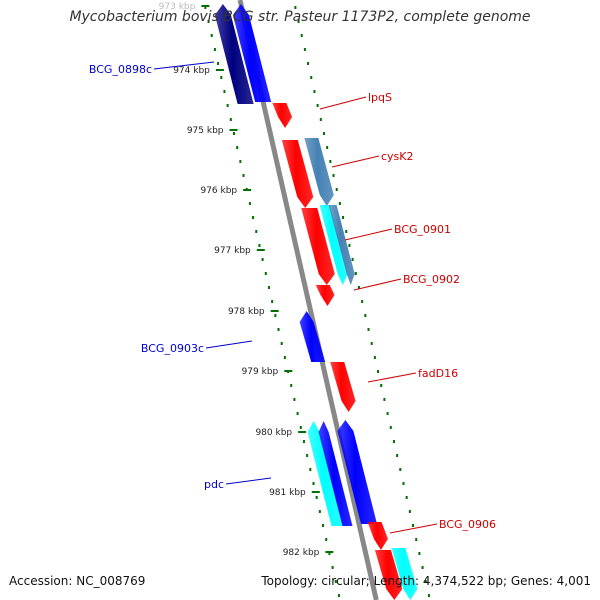 Image resolution: width=600 pixels, height=600 pixels. What do you see at coordinates (287, 493) in the screenshot?
I see `kbp-tick-label: 981 kbp` at bounding box center [287, 493].